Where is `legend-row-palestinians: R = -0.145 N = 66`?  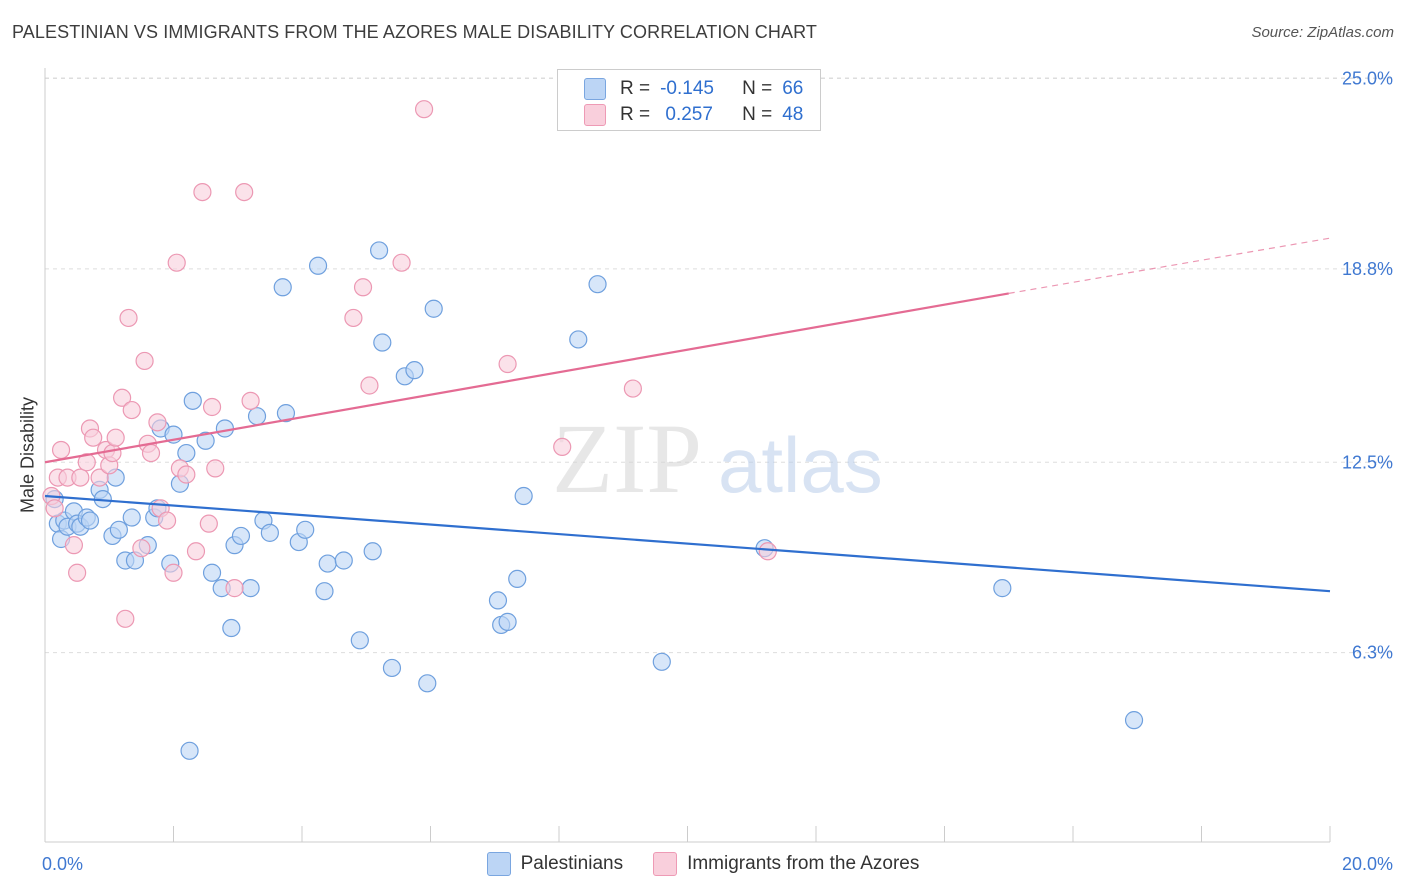
legend-row-palestinians: R = -0.145 N = 66 is located at coordinates (693, 89).